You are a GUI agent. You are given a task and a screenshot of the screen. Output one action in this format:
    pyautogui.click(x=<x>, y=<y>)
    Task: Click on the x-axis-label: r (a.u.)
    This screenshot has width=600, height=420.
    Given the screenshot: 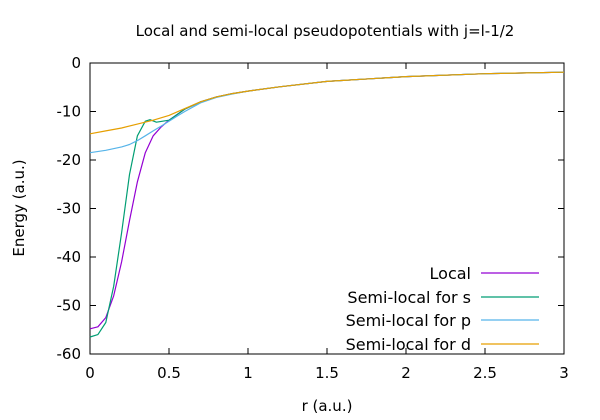 What is the action you would take?
    pyautogui.click(x=327, y=406)
    